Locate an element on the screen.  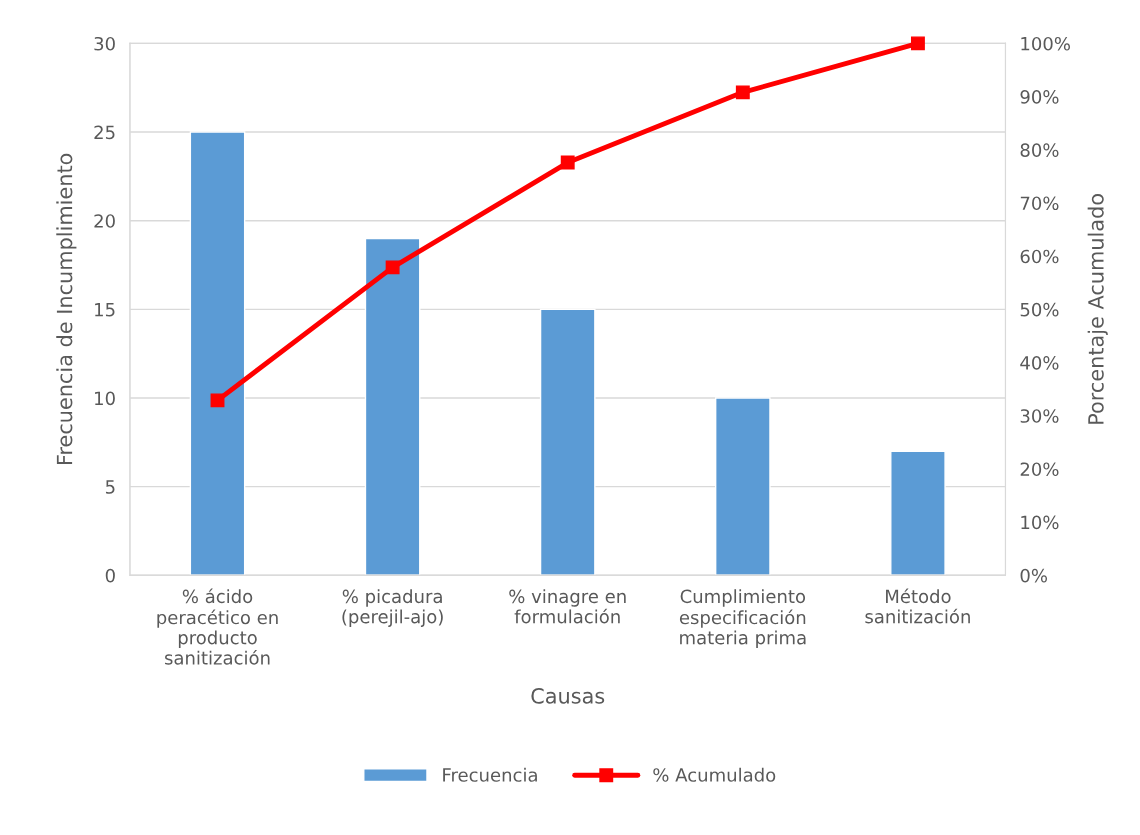
y2-tick-label: 50% is located at coordinates (1039, 309).